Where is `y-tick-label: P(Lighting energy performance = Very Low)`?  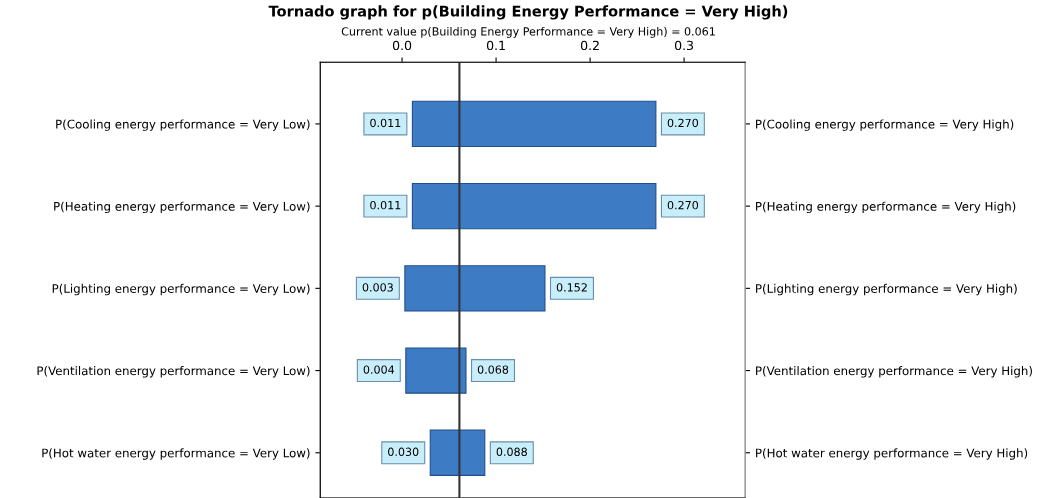 y-tick-label: P(Lighting energy performance = Very Low) is located at coordinates (181, 289).